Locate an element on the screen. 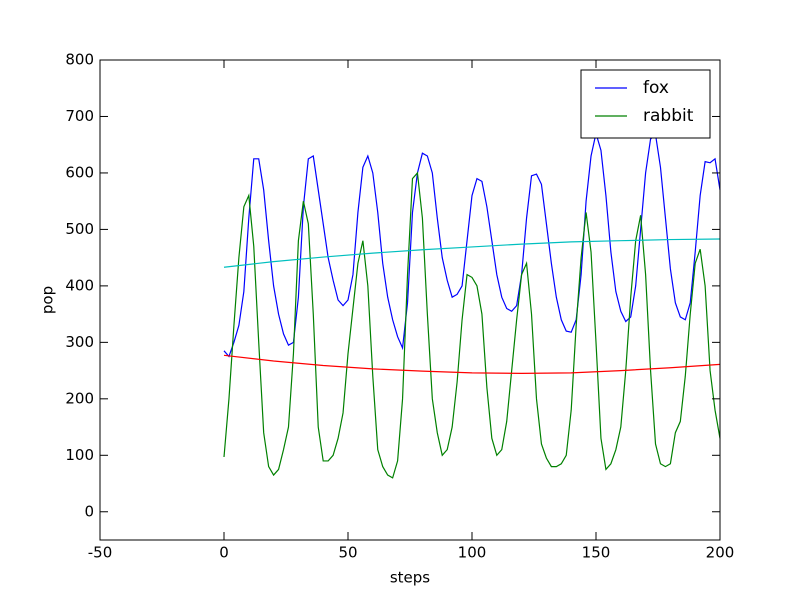 Image resolution: width=800 pixels, height=600 pixels. y-tick-label: 200 is located at coordinates (79, 398).